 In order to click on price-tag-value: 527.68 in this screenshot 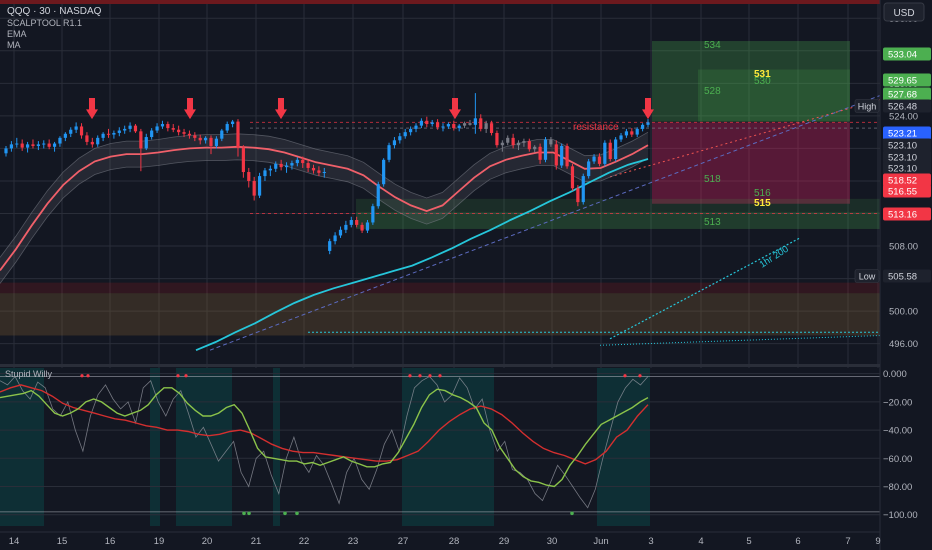, I will do `click(902, 95)`.